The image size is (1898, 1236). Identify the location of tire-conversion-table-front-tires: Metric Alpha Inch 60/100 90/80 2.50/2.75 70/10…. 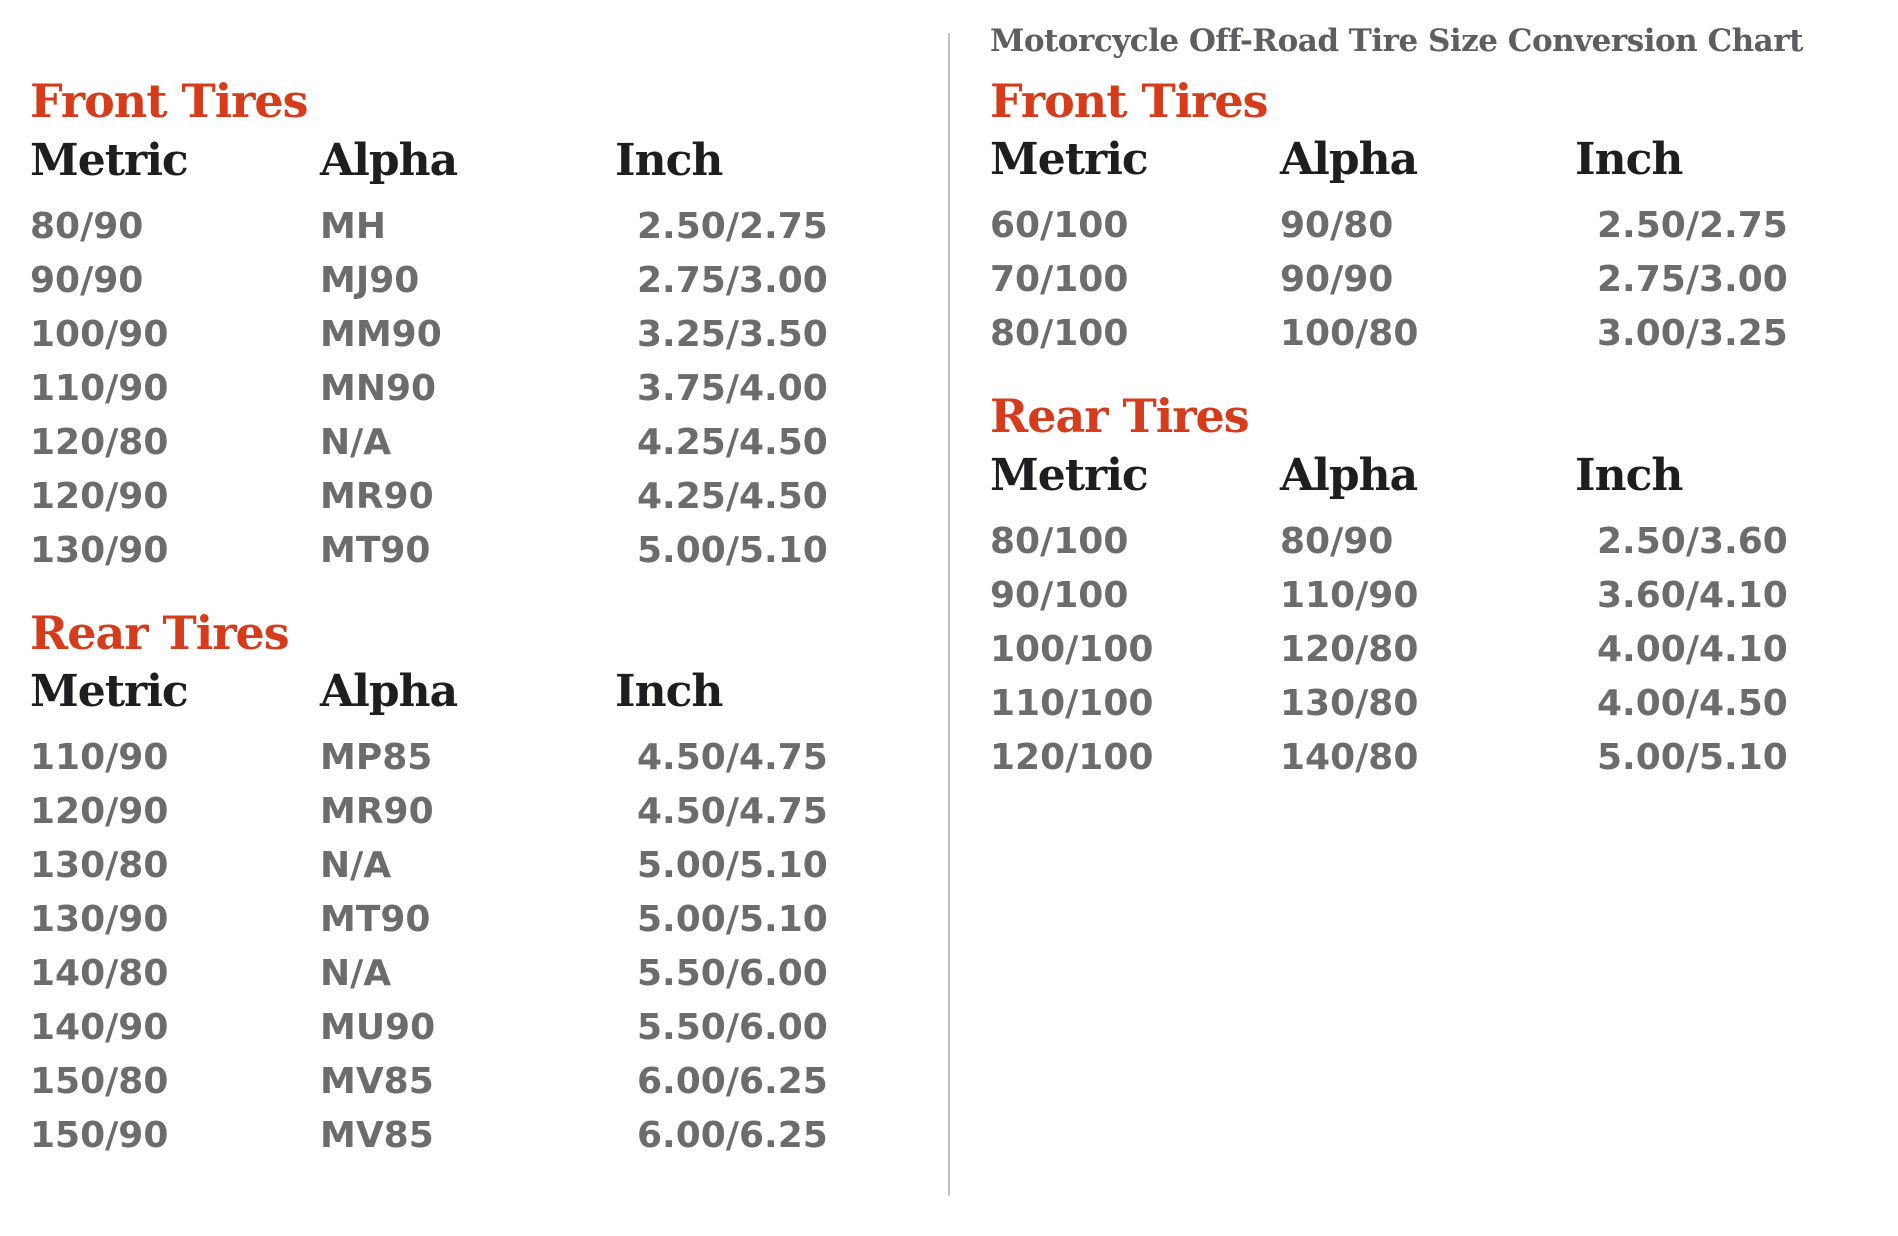
(1444, 246).